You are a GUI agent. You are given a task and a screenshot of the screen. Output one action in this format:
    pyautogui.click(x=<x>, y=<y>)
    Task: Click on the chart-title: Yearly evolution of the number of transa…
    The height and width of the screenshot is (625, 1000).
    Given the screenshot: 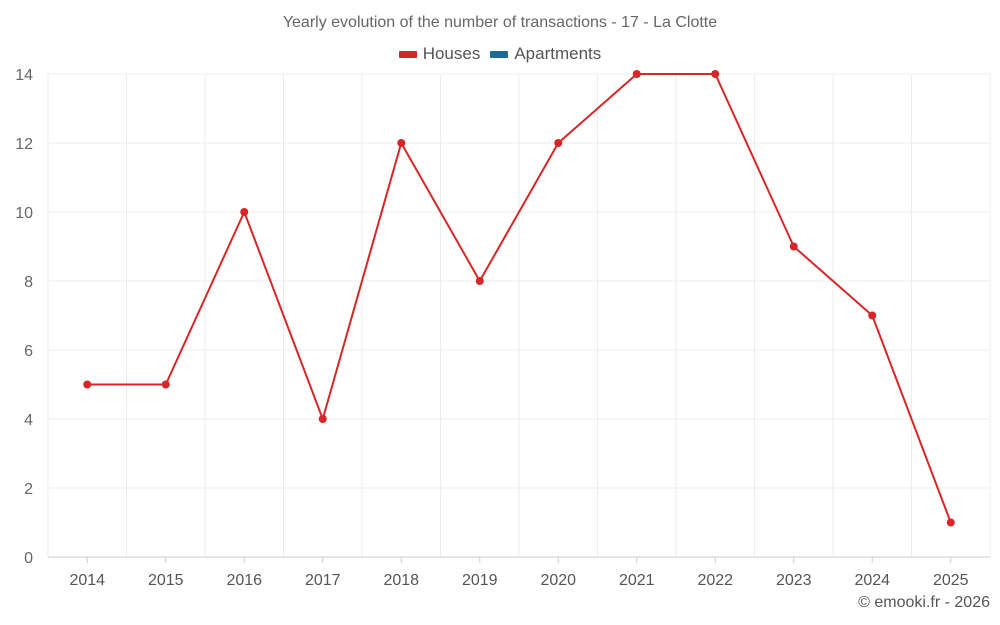 What is the action you would take?
    pyautogui.click(x=500, y=22)
    